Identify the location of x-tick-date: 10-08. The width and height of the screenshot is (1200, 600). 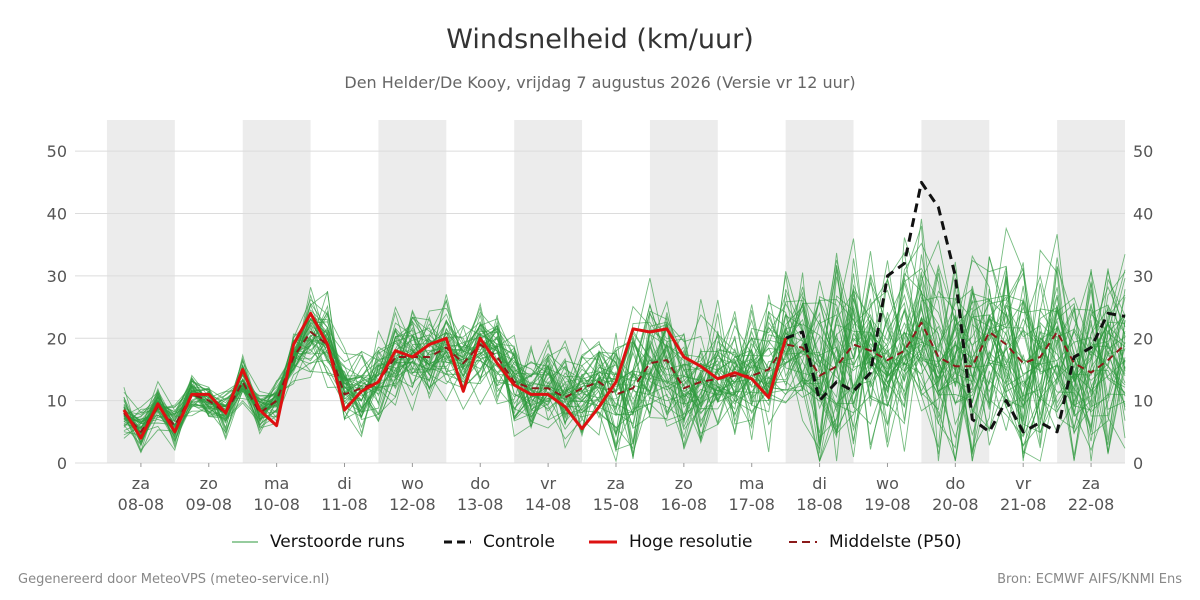
(276, 504).